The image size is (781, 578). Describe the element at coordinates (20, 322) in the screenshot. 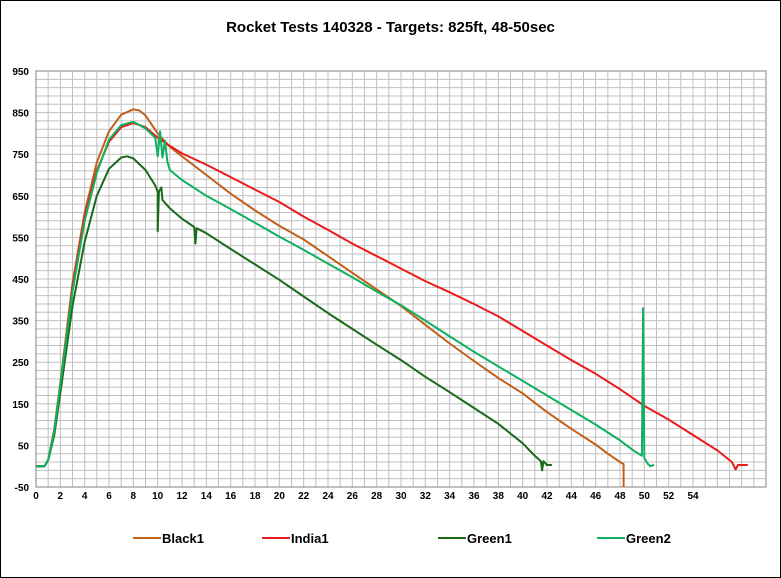

I see `y-tick-label: 350` at that location.